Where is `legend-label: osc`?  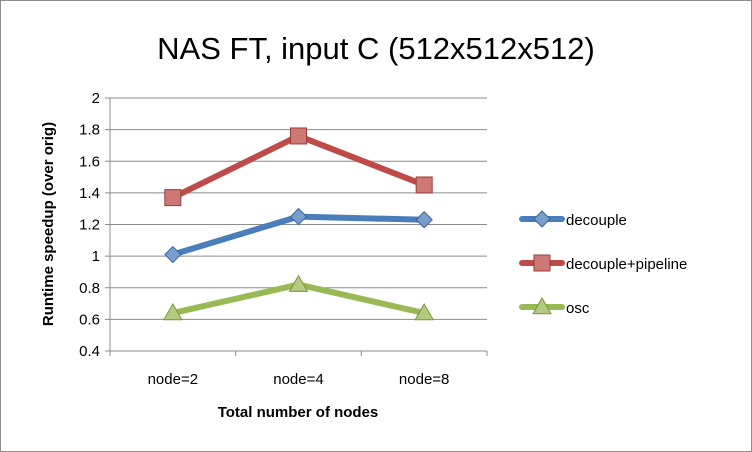
legend-label: osc is located at coordinates (578, 308).